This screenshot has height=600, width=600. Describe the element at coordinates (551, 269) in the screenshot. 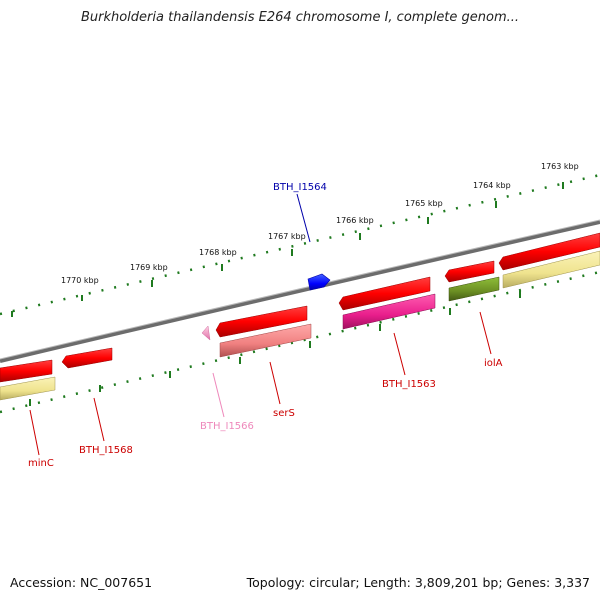

I see `gene-khaki-right` at that location.